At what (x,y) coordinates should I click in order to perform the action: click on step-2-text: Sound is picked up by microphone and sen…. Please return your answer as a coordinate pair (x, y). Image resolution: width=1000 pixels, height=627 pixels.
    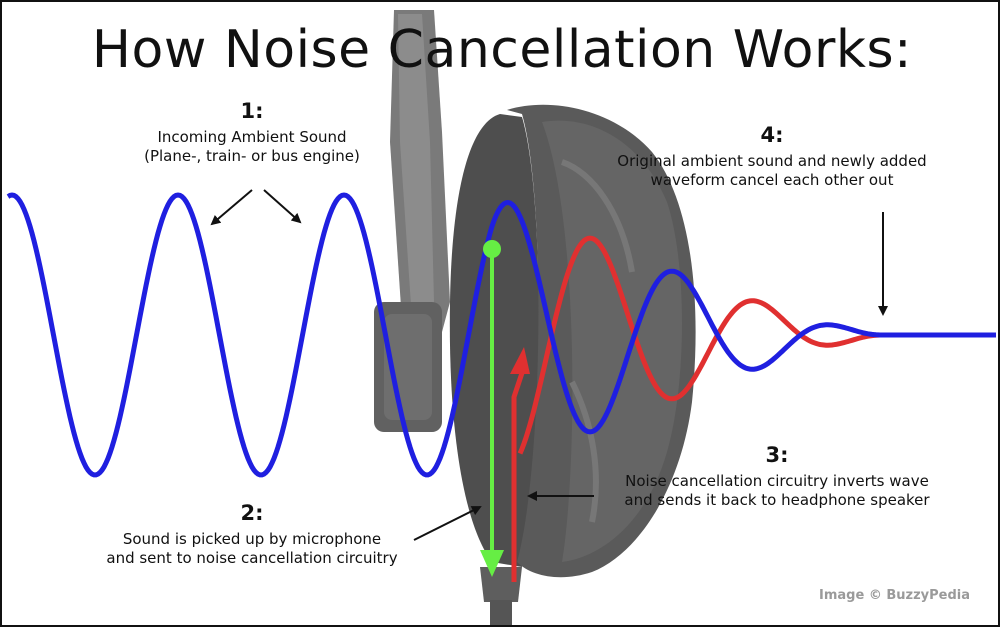
    Looking at the image, I should click on (252, 548).